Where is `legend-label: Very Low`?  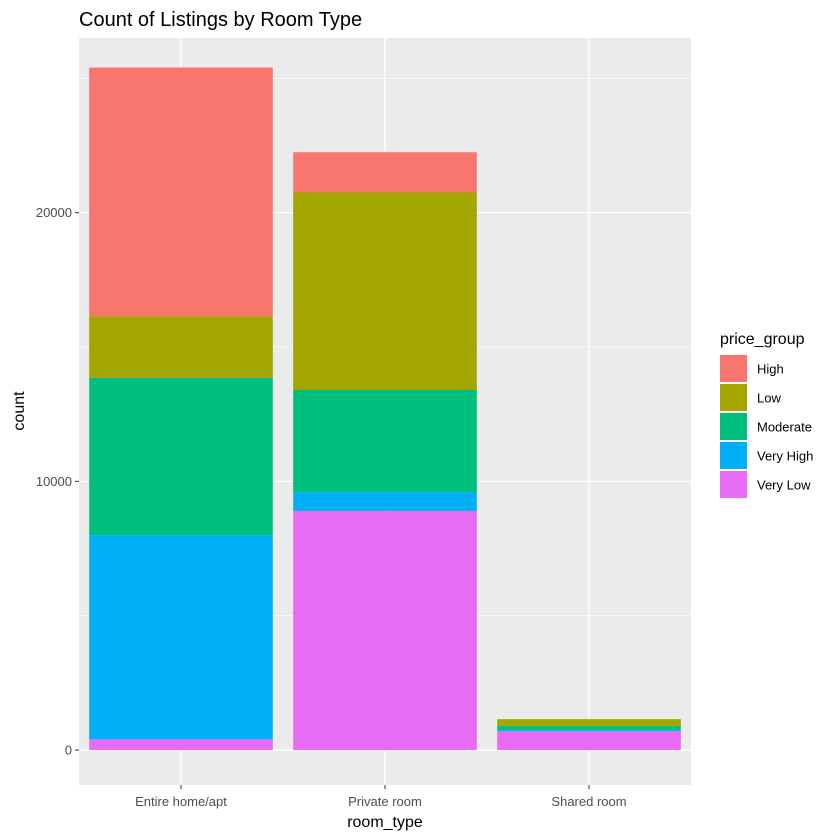 legend-label: Very Low is located at coordinates (784, 485).